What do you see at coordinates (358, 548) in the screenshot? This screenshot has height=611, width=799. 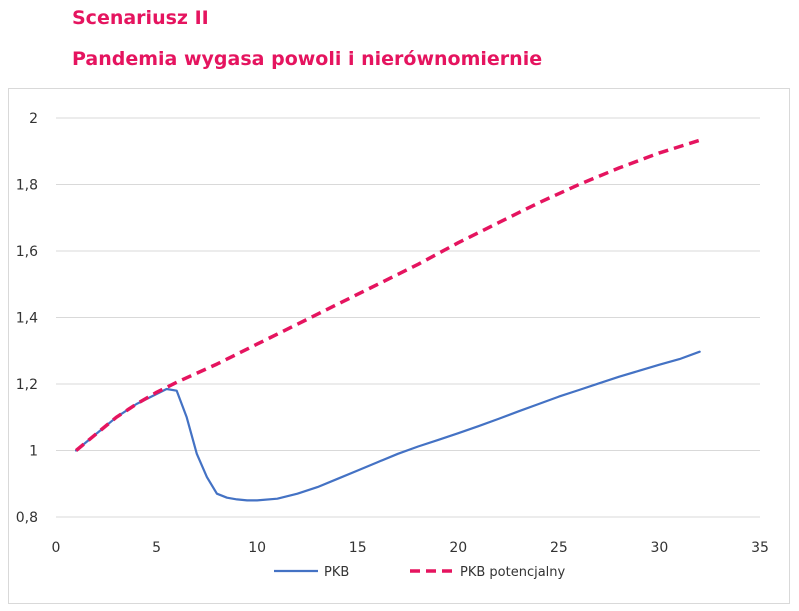 I see `x-tick-label: 15` at bounding box center [358, 548].